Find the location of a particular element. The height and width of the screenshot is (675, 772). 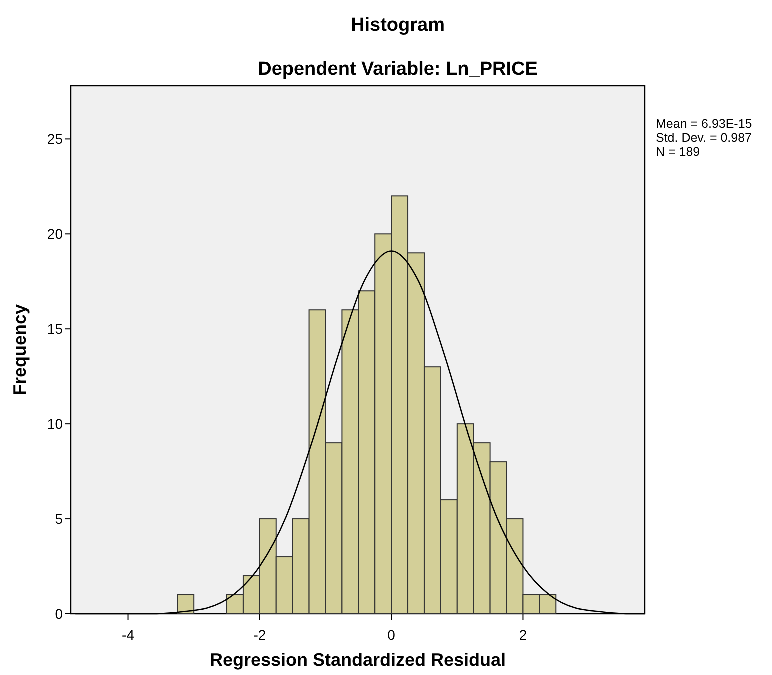

text: Std. Dev. = 0.987 is located at coordinates (704, 138).